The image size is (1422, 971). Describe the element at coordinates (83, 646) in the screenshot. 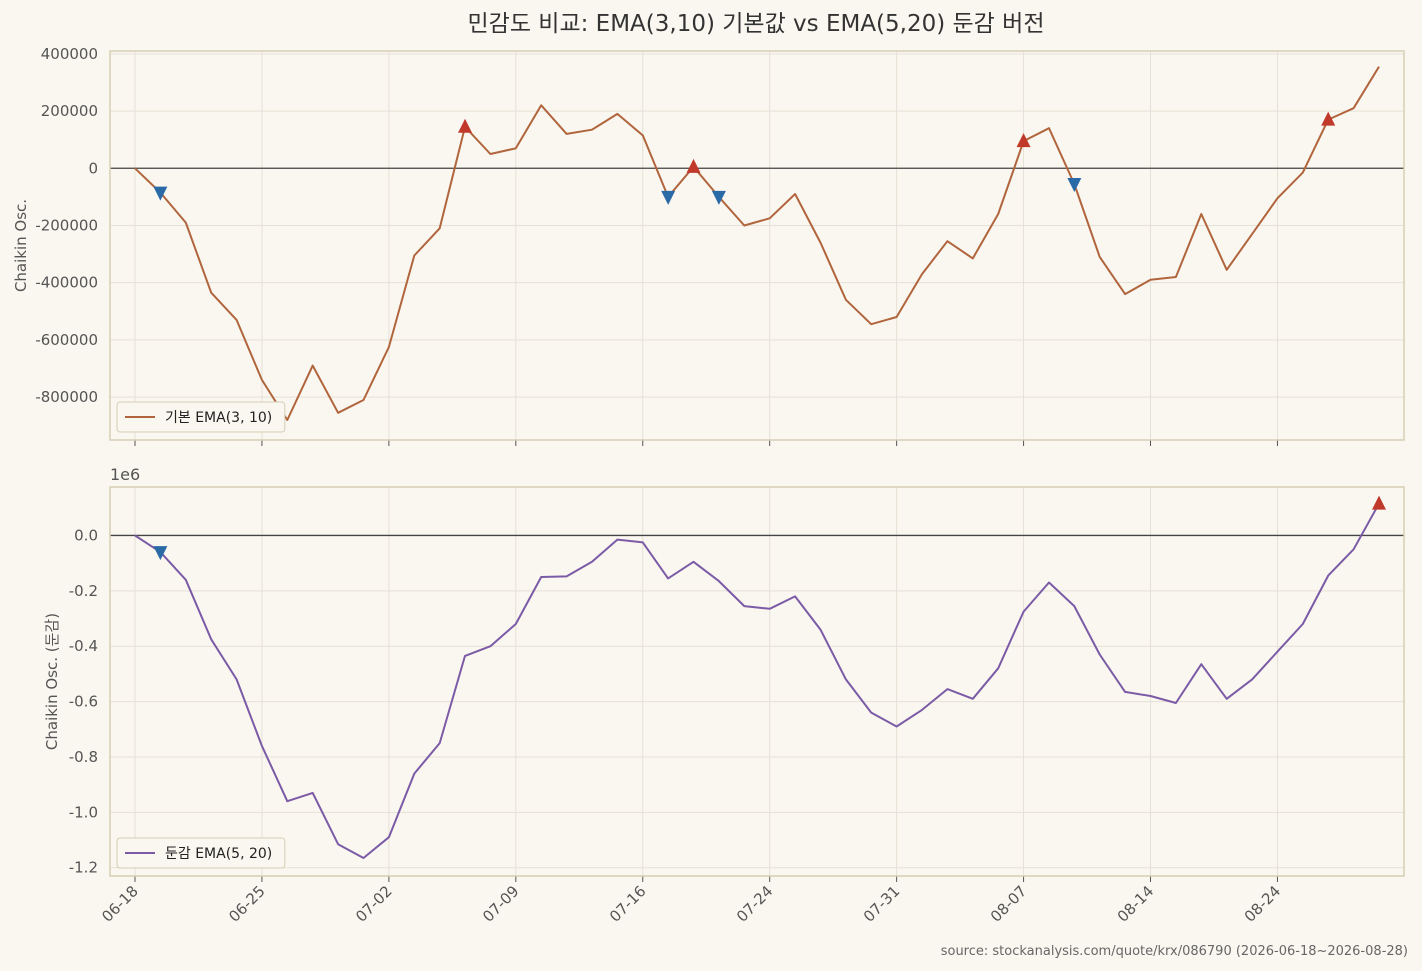

I see `y-tick-label: -0.4` at that location.